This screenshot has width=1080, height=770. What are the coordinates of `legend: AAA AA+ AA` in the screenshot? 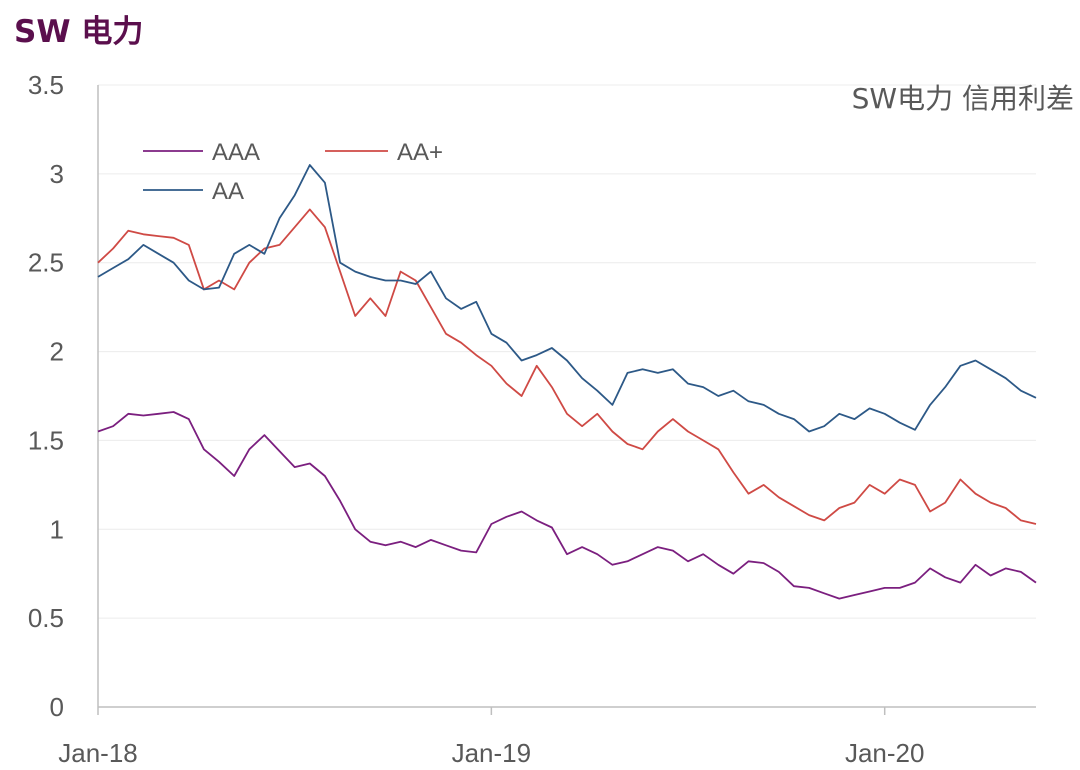 It's located at (293, 172).